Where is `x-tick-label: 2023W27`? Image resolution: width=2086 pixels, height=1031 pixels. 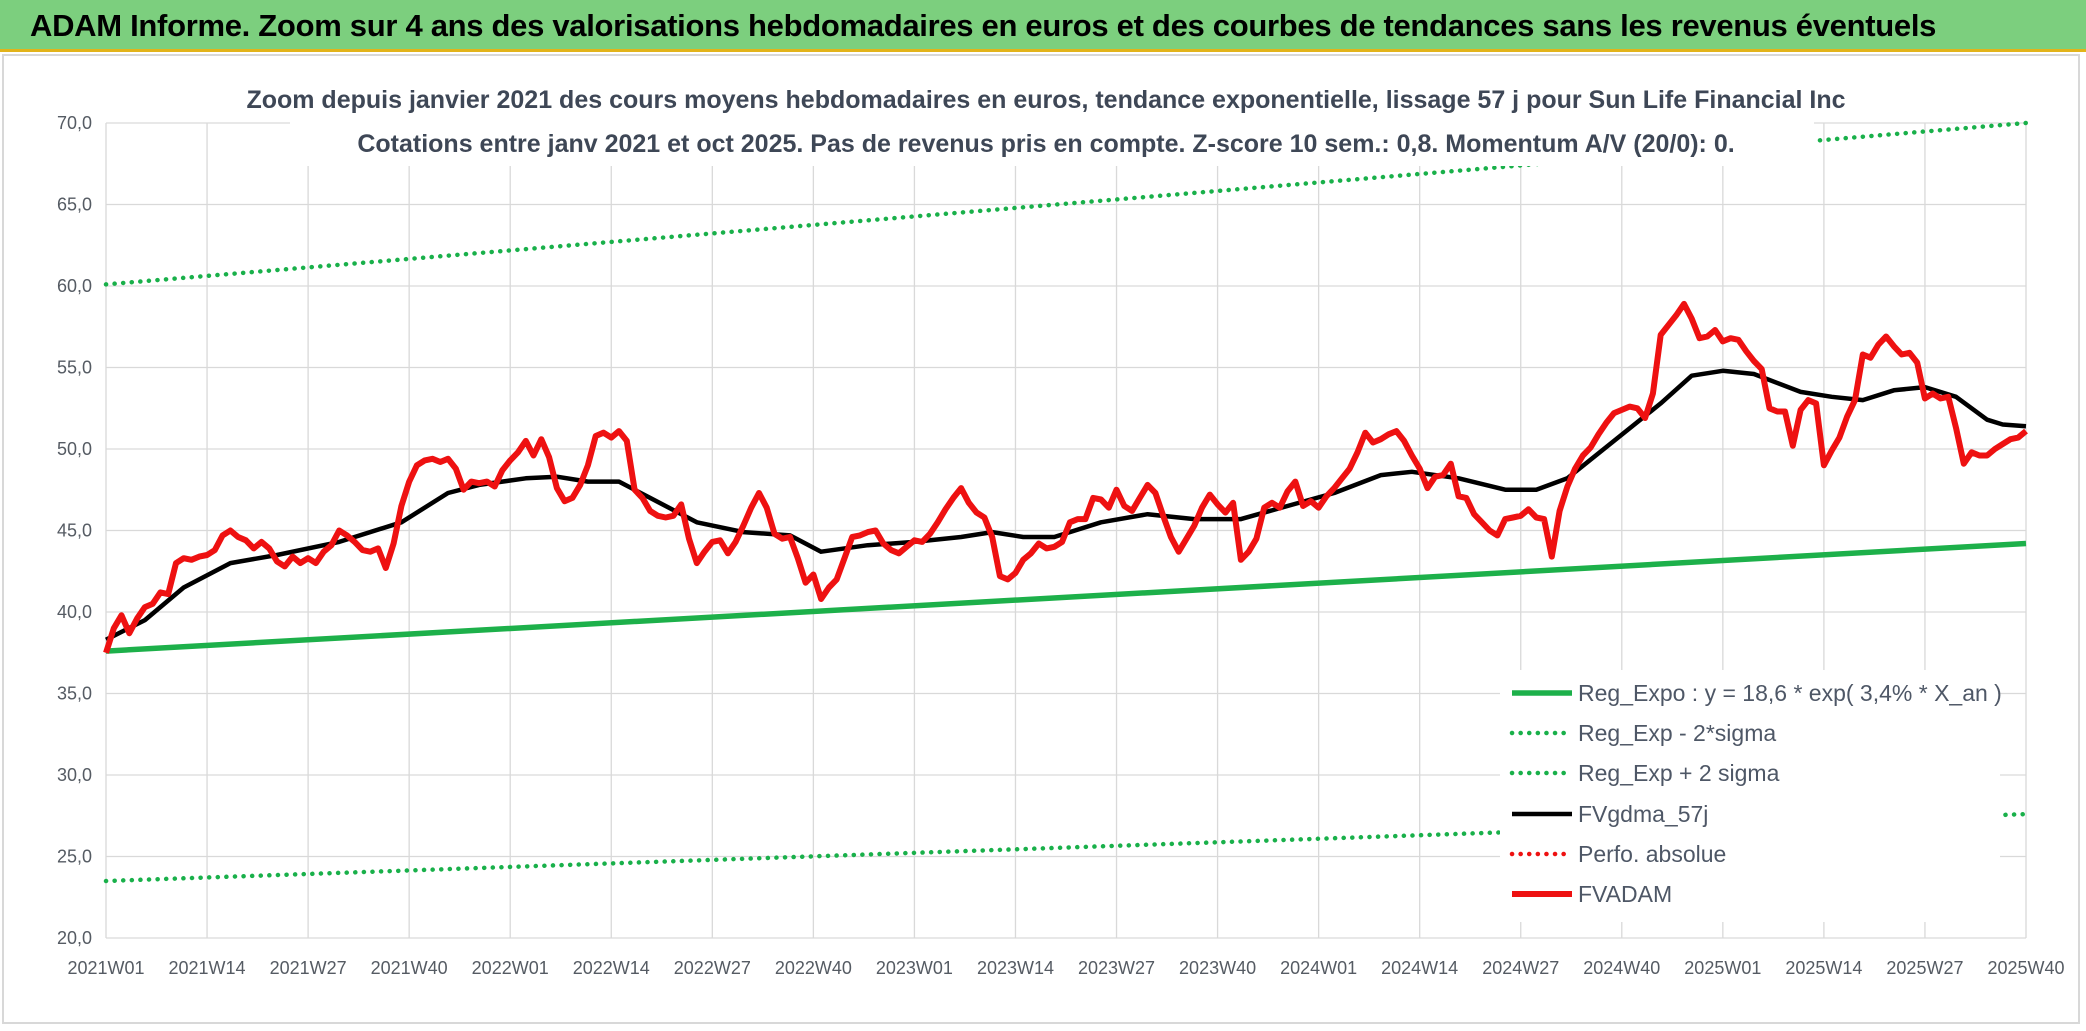
x-tick-label: 2023W27 is located at coordinates (1116, 968).